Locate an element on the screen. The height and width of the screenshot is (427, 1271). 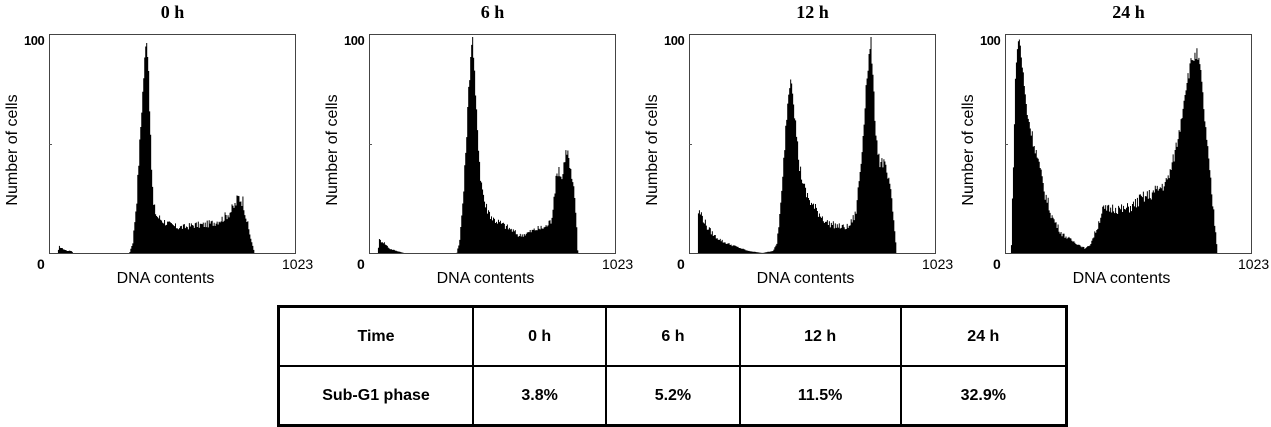
table-header-cell: 0 h is located at coordinates (539, 336).